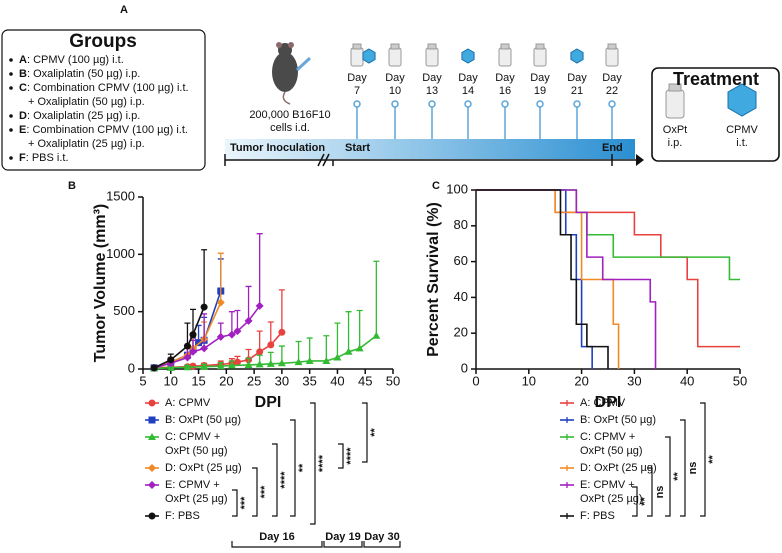  Describe the element at coordinates (461, 296) in the screenshot. I see `y-tick-label: 40` at that location.